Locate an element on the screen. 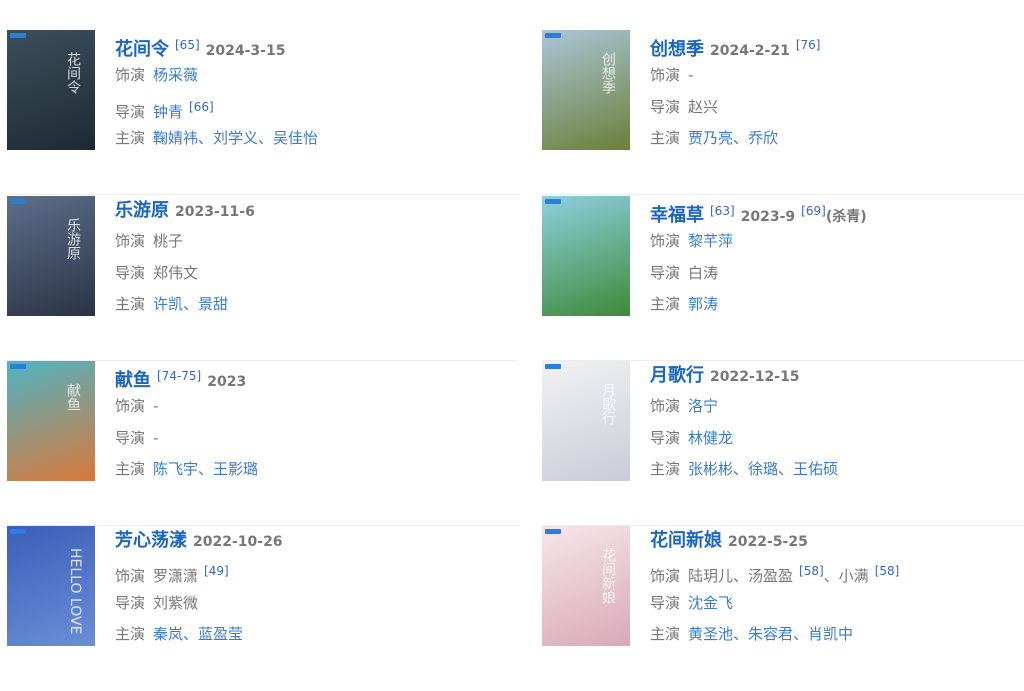  role-row: 饰演 - is located at coordinates (186, 407).